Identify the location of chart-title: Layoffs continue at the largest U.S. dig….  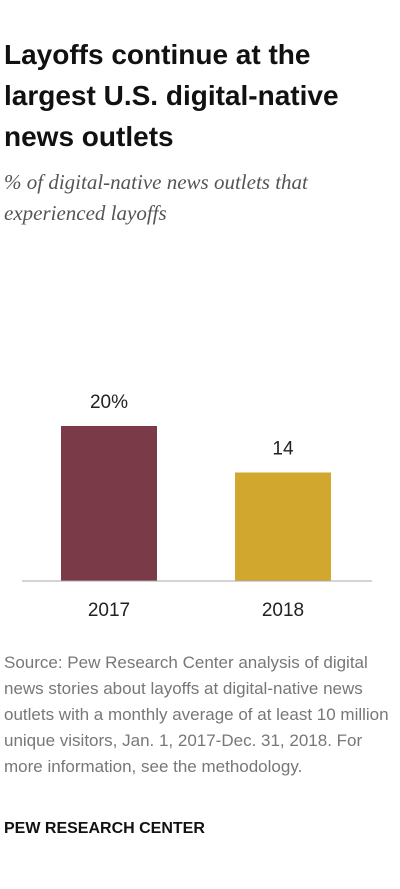
(171, 95).